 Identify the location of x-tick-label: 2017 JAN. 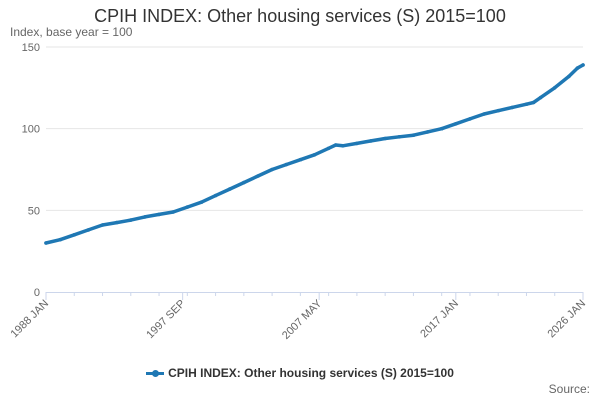
(439, 319).